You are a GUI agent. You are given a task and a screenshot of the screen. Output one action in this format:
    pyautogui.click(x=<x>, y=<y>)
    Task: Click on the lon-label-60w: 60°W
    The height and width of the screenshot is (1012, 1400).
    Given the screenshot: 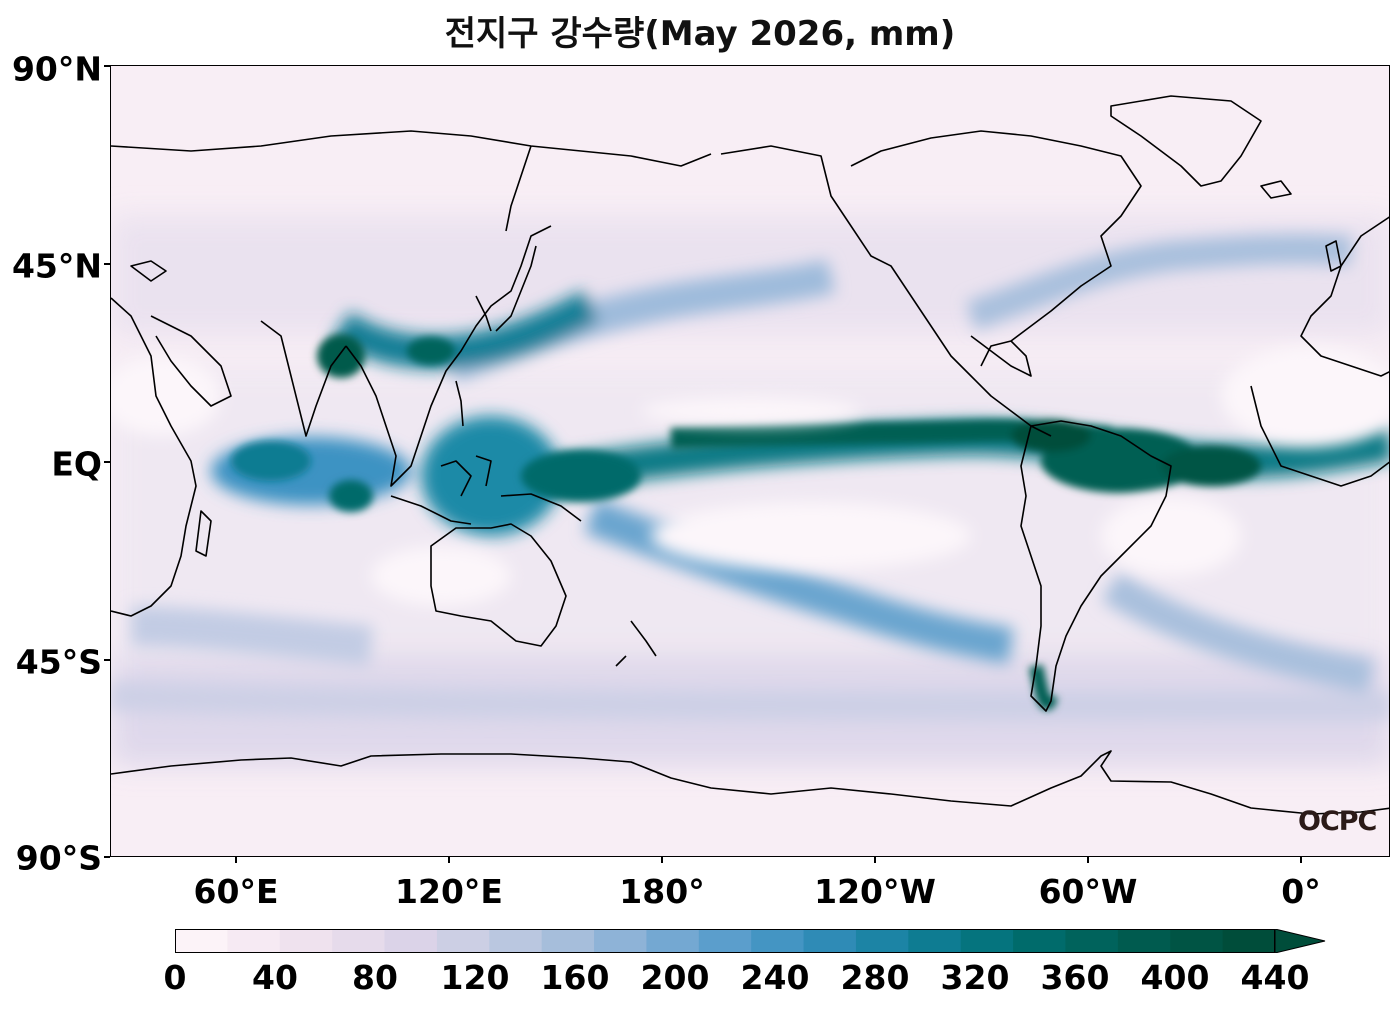 What is the action you would take?
    pyautogui.click(x=1088, y=891)
    